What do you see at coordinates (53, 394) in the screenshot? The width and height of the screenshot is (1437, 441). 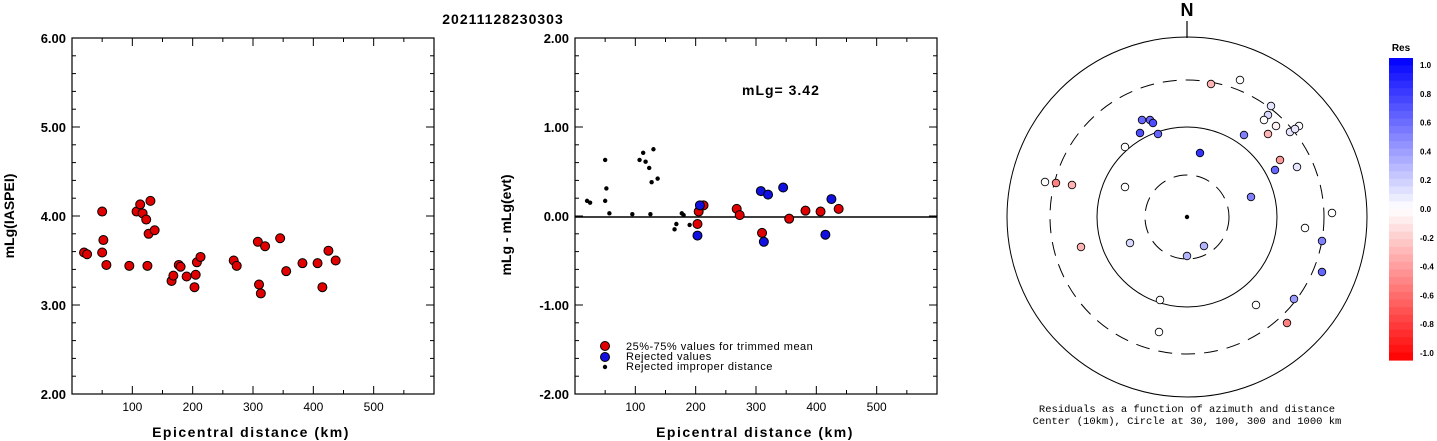 I see `y-tick-label: 2.00` at bounding box center [53, 394].